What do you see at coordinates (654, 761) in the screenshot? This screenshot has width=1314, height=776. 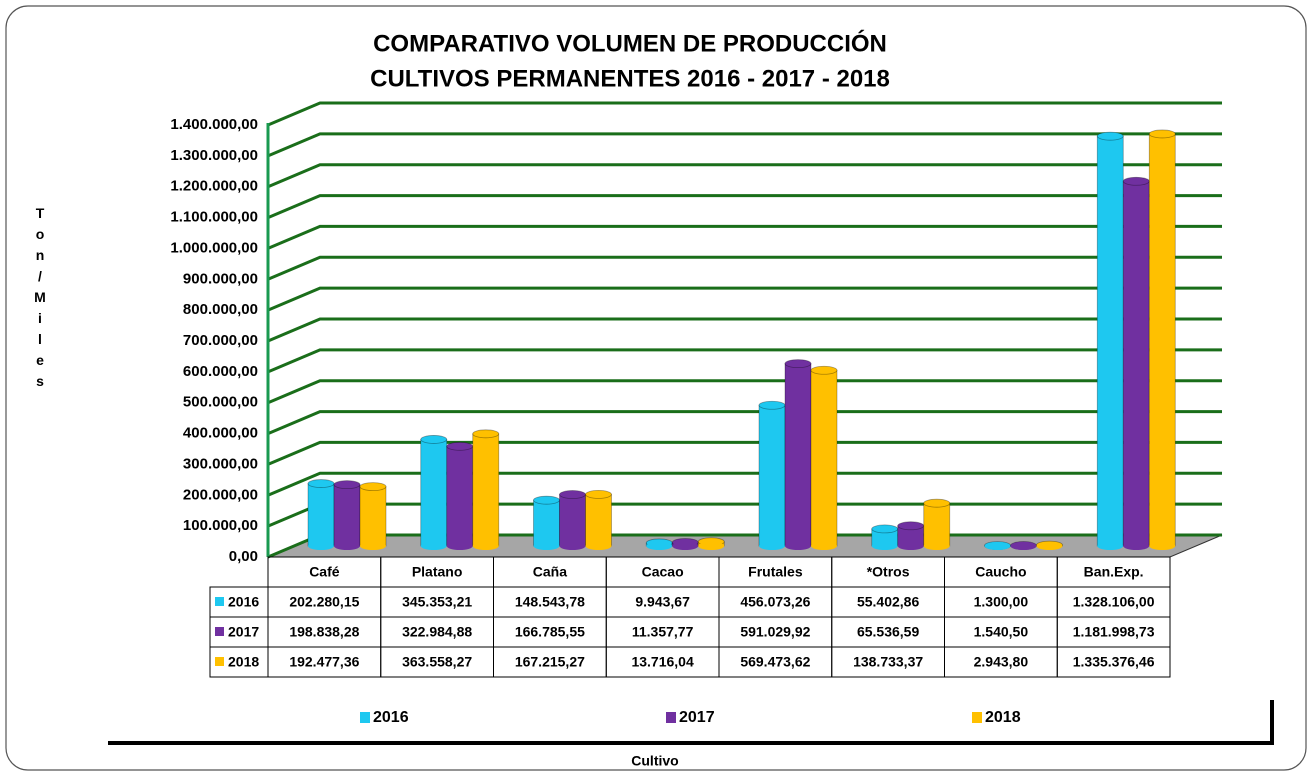 I see `x-axis-label: Cultivo` at bounding box center [654, 761].